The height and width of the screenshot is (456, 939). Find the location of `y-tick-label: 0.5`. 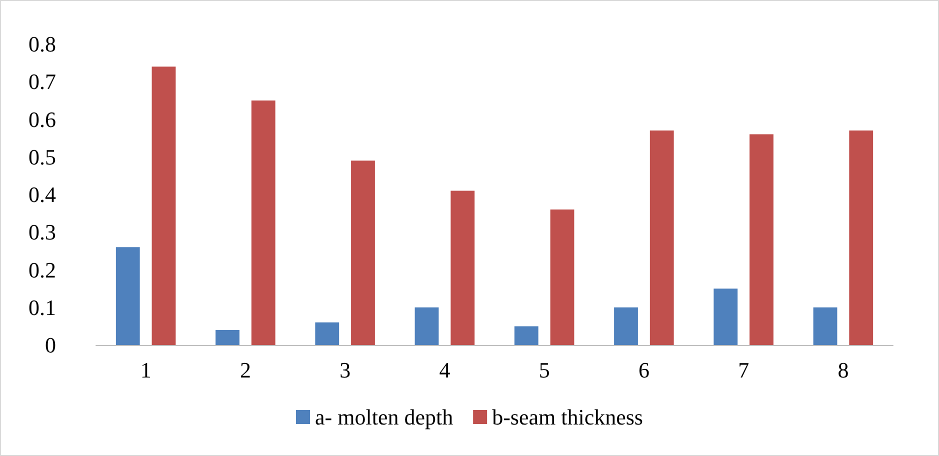

y-tick-label: 0.5 is located at coordinates (42, 157).